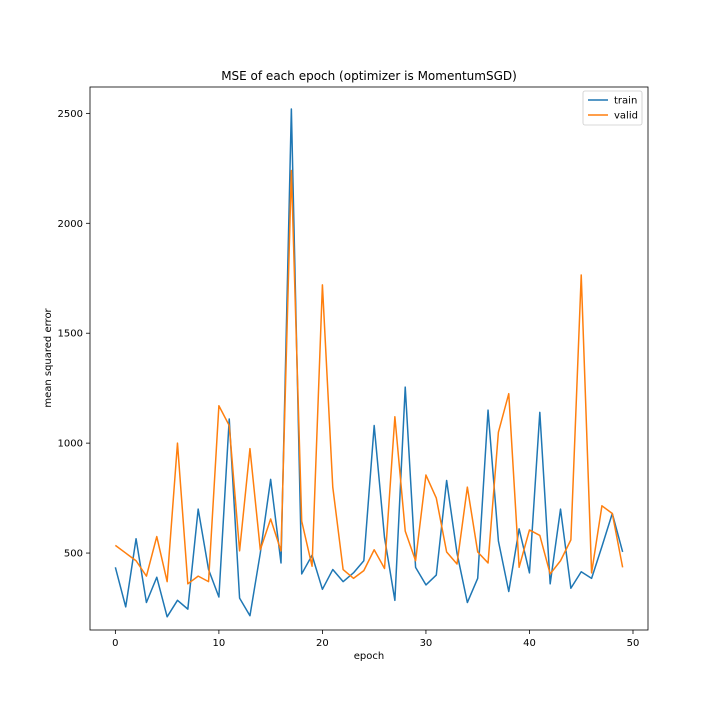  Describe the element at coordinates (375, 639) in the screenshot. I see `x-axis-ticks: 0 10 20 30 40 50` at that location.